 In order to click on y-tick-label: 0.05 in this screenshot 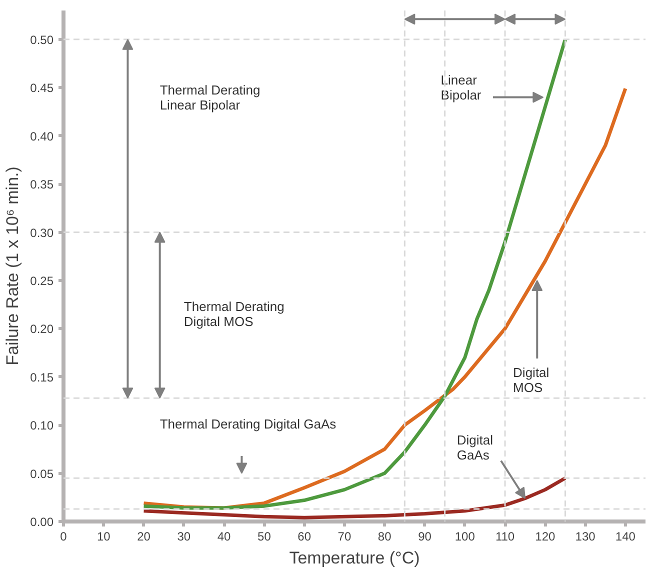, I will do `click(42, 473)`.